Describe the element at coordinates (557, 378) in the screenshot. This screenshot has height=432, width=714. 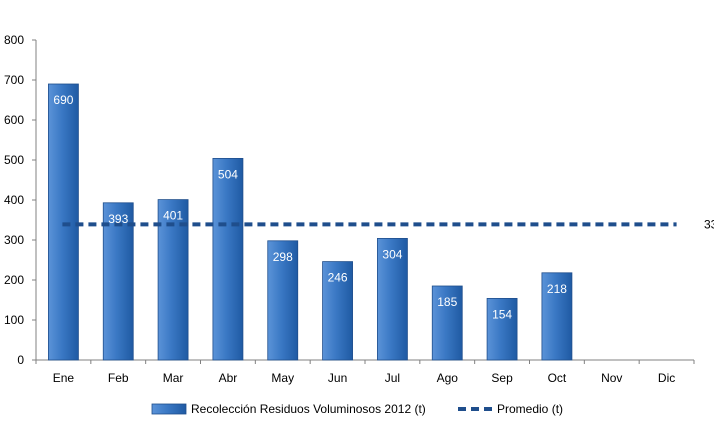
I see `x-tick-label: Oct` at that location.